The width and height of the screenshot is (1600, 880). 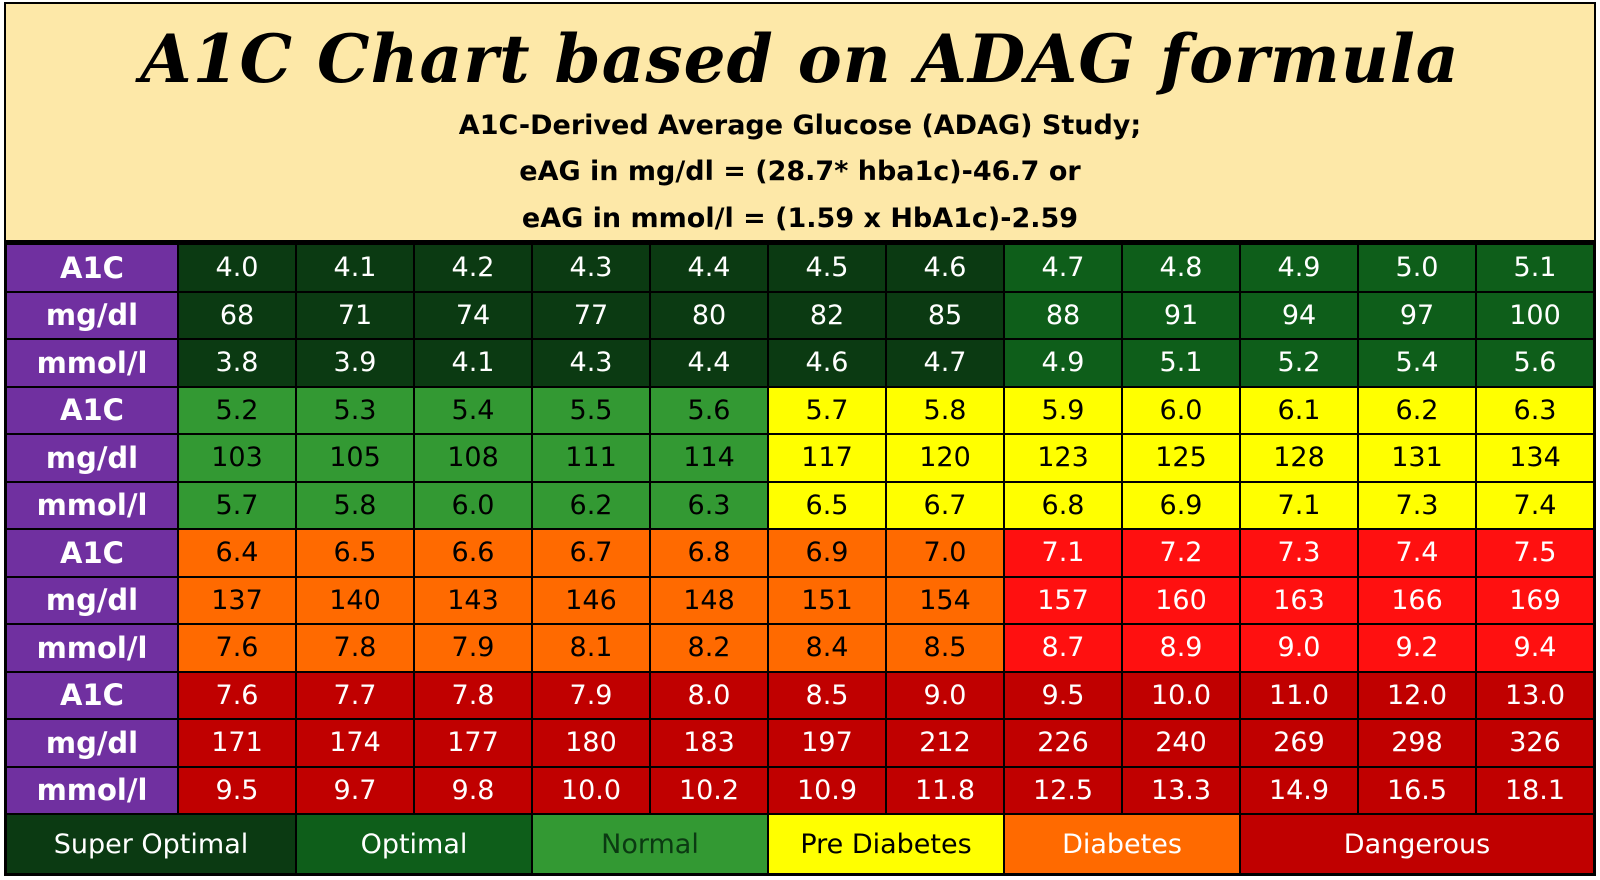 I want to click on a1c-row-cell: 7.9, so click(x=591, y=695).